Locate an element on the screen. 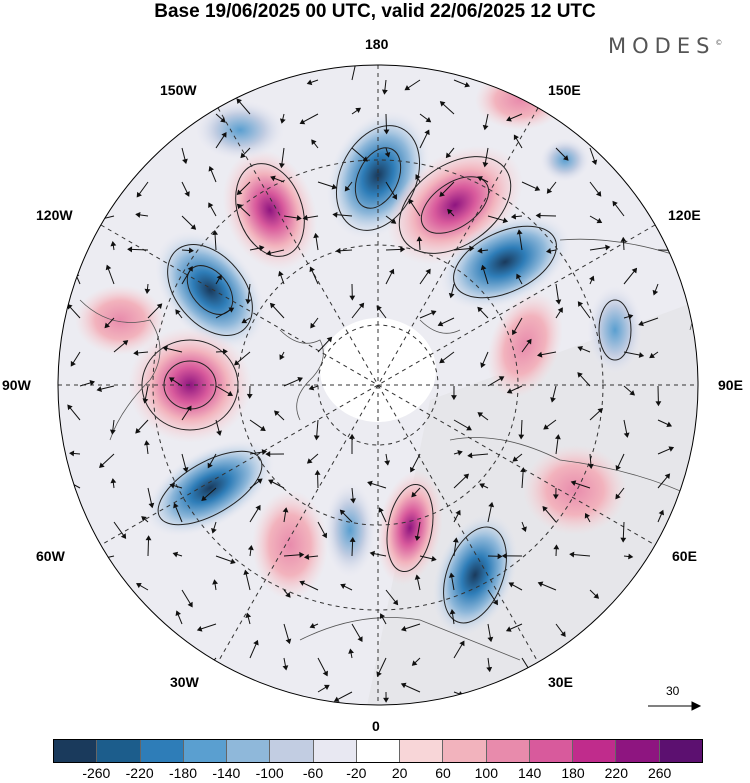 This screenshot has height=783, width=750. colorbar-tick-label: -20 is located at coordinates (356, 773).